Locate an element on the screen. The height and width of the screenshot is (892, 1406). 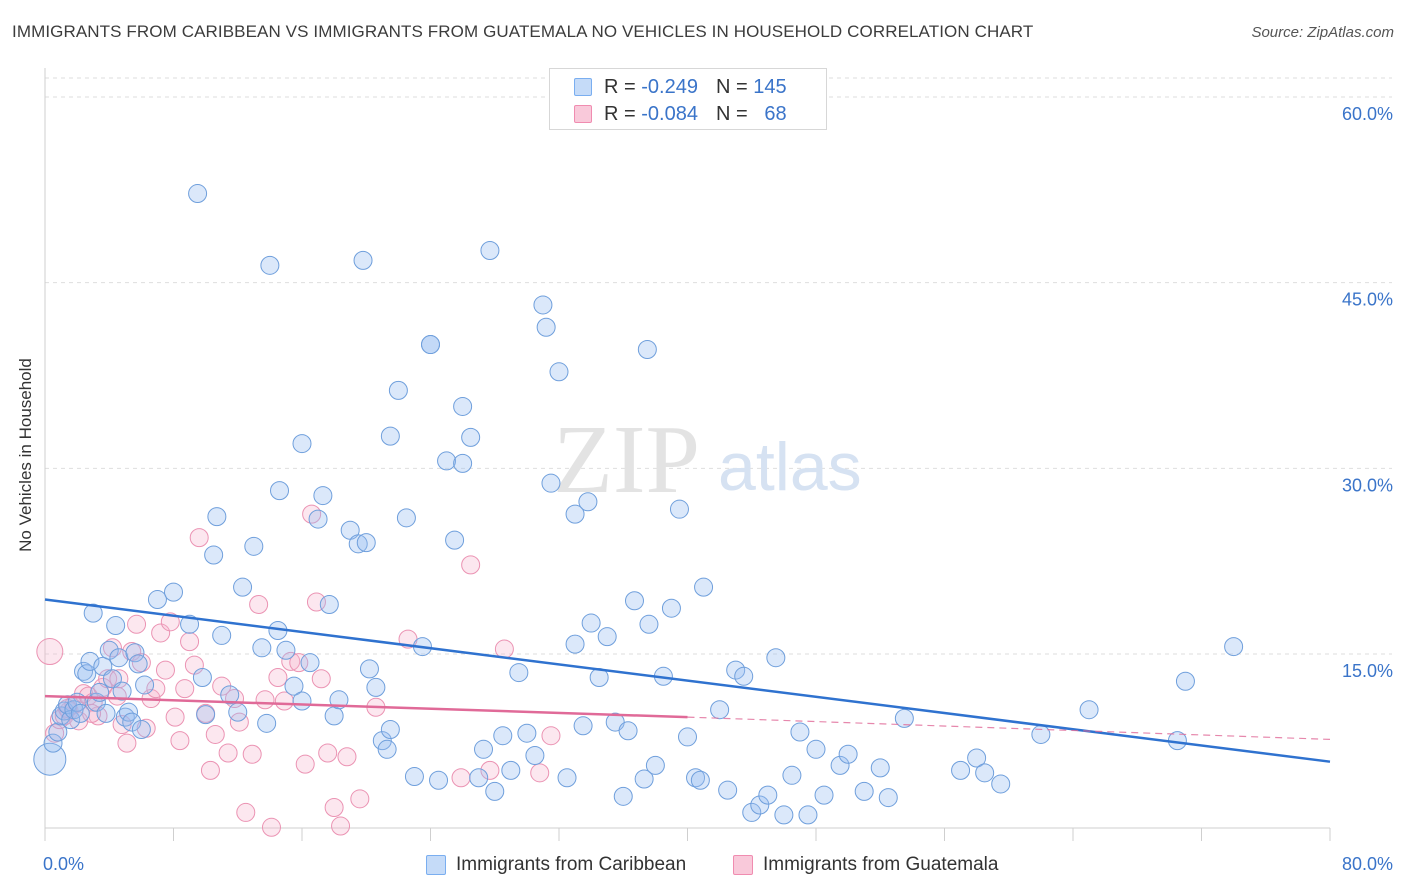
guatemala-trend-line is located at coordinates (366, 706).